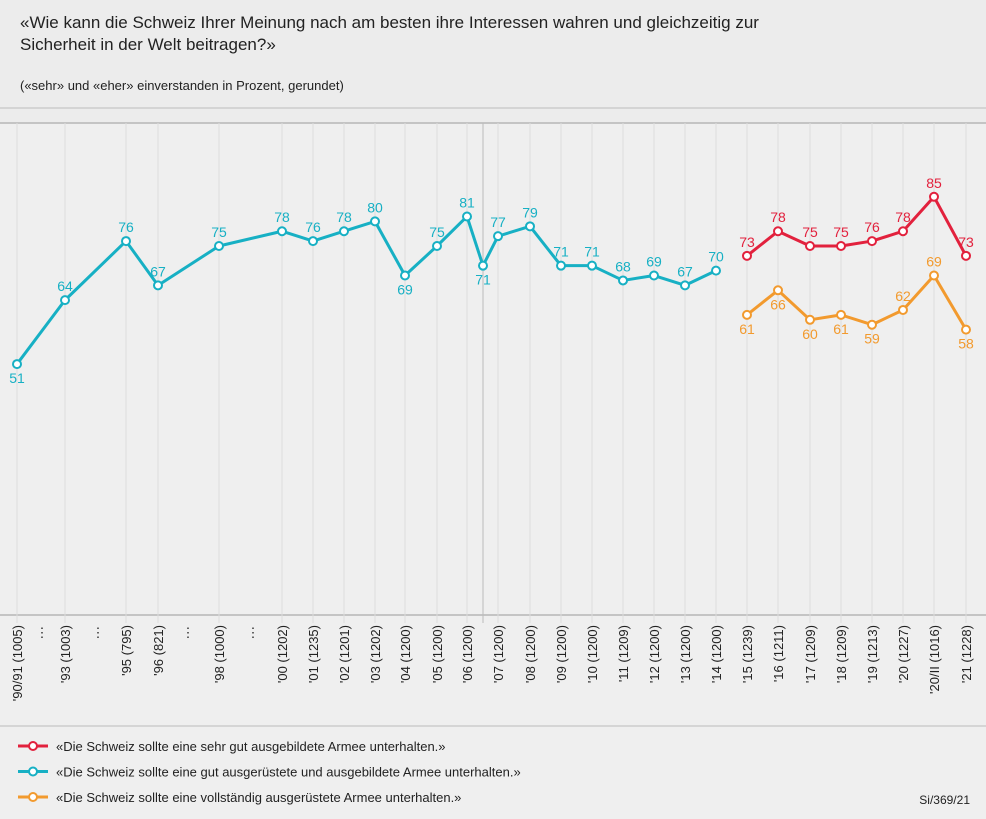 Image resolution: width=986 pixels, height=819 pixels. Describe the element at coordinates (375, 654) in the screenshot. I see `x-tick-label: '03 (1202)` at that location.